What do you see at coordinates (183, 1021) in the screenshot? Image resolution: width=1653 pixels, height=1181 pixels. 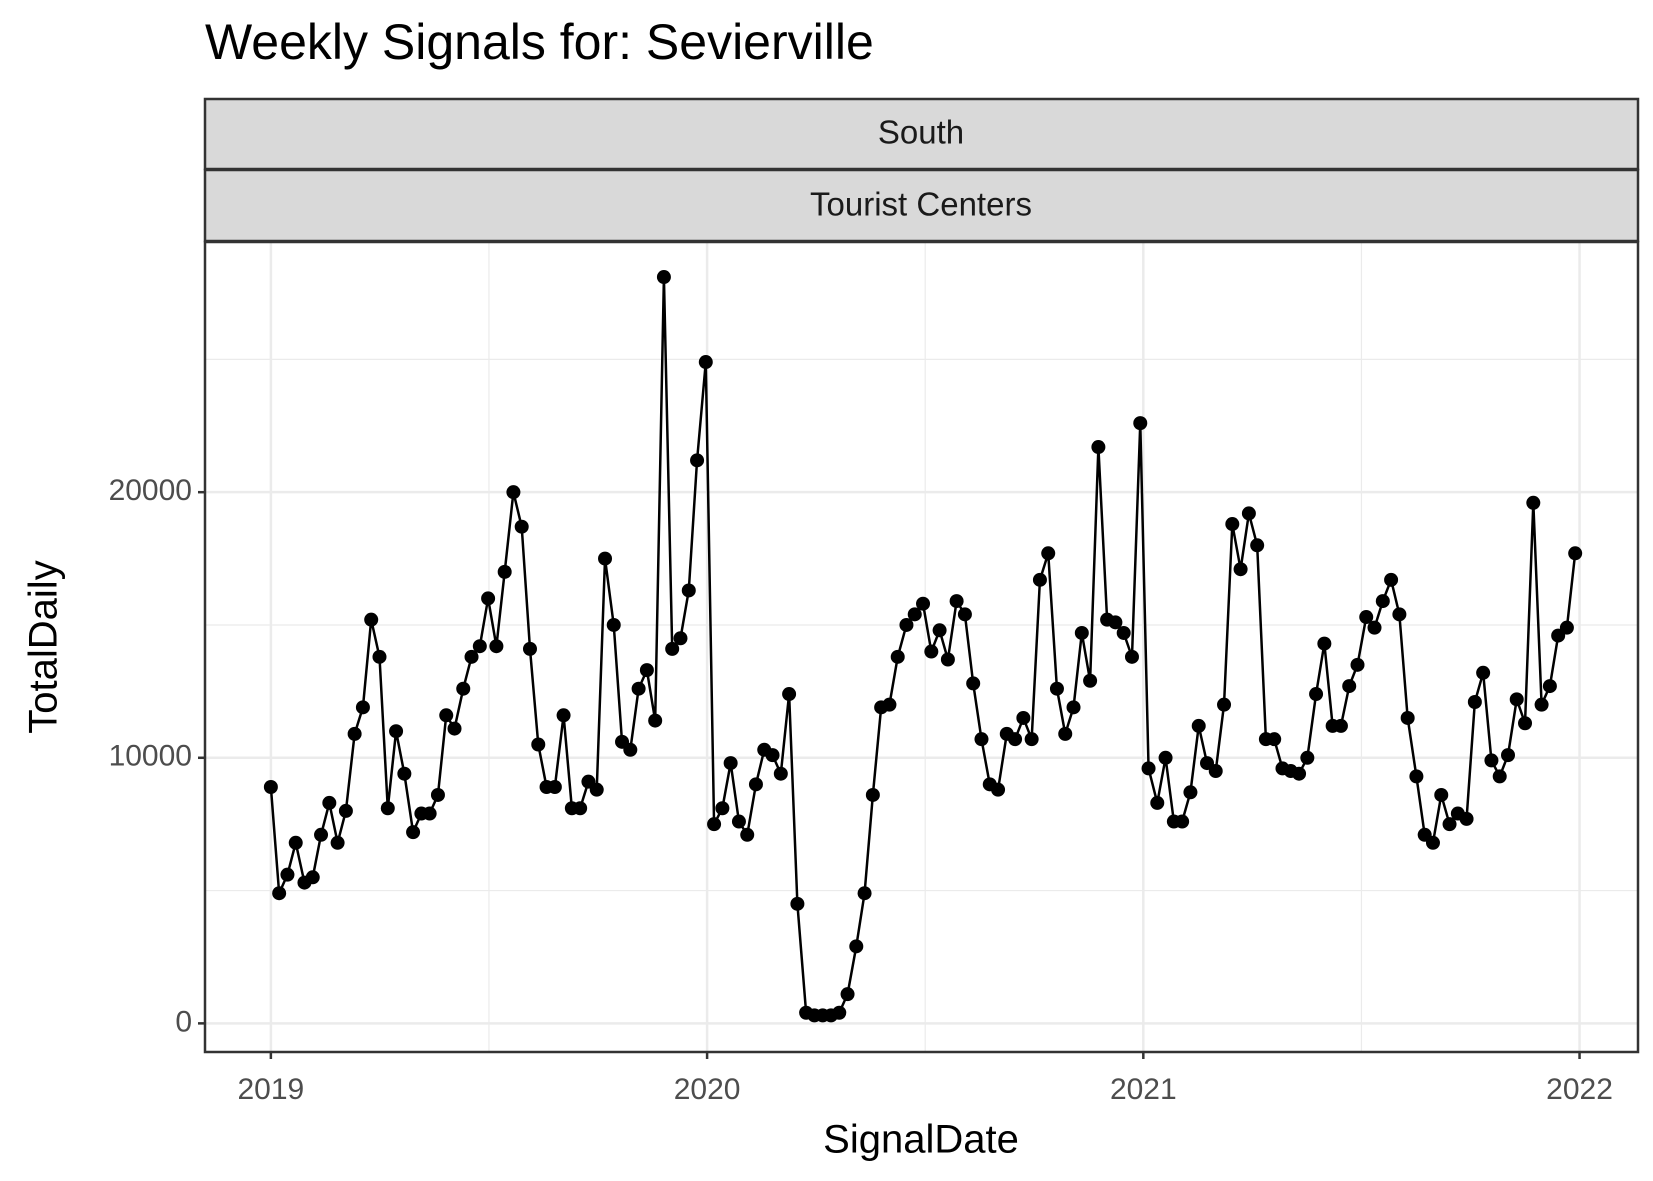 I see `y-tick-label: 0` at bounding box center [183, 1021].